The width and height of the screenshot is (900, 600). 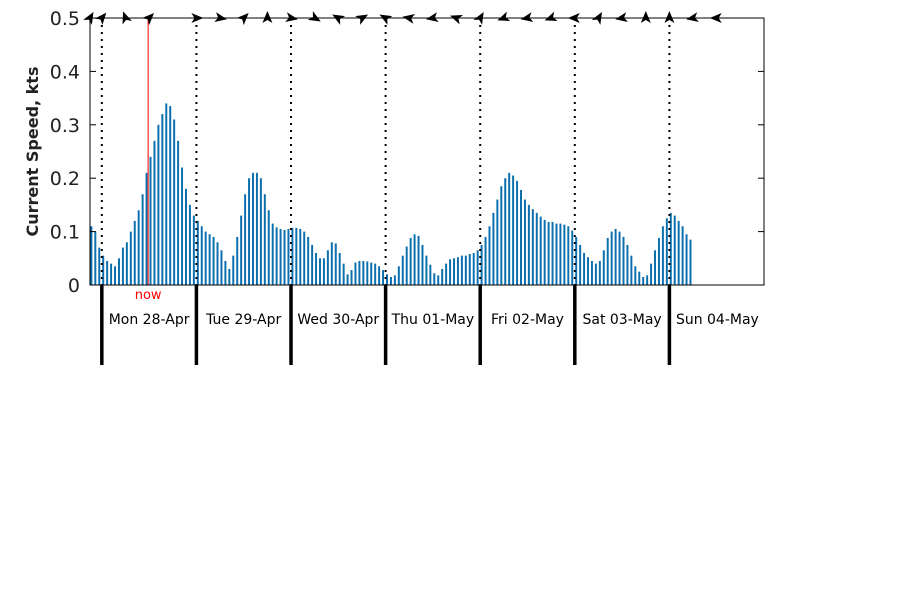 What do you see at coordinates (65, 19) in the screenshot?
I see `y-tick-label: 0.5` at bounding box center [65, 19].